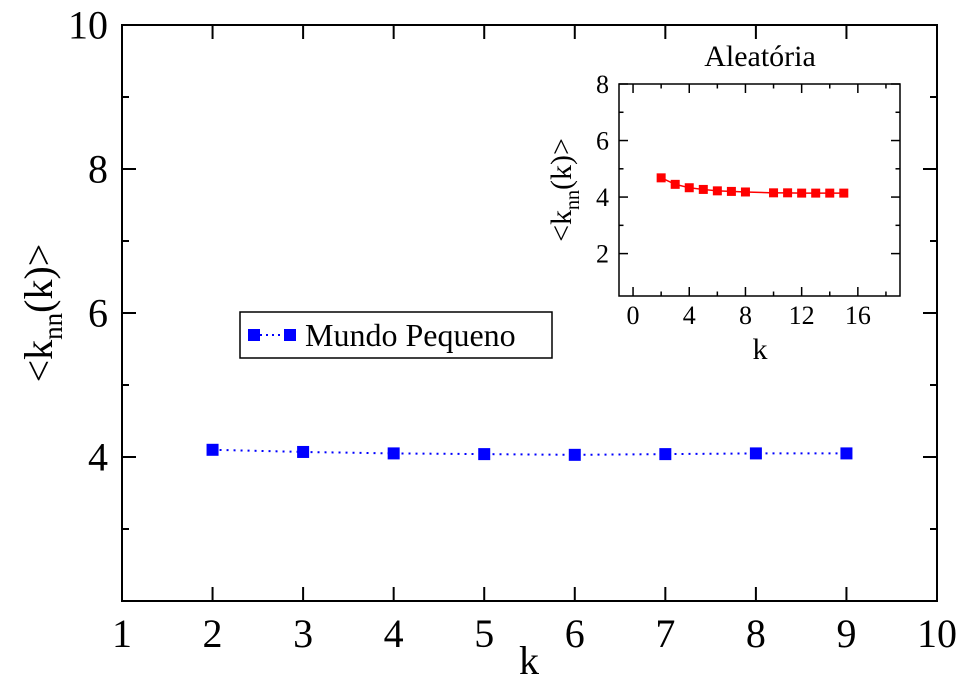  What do you see at coordinates (561, 164) in the screenshot?
I see `inset-y-axis-label-rest: (k)>` at bounding box center [561, 164].